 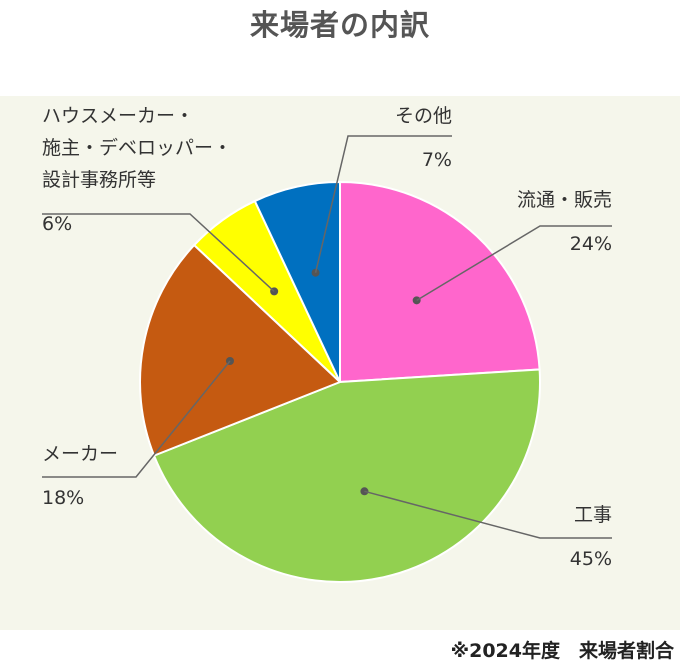 I want to click on slice-ryutsu-leader-line, so click(x=514, y=263).